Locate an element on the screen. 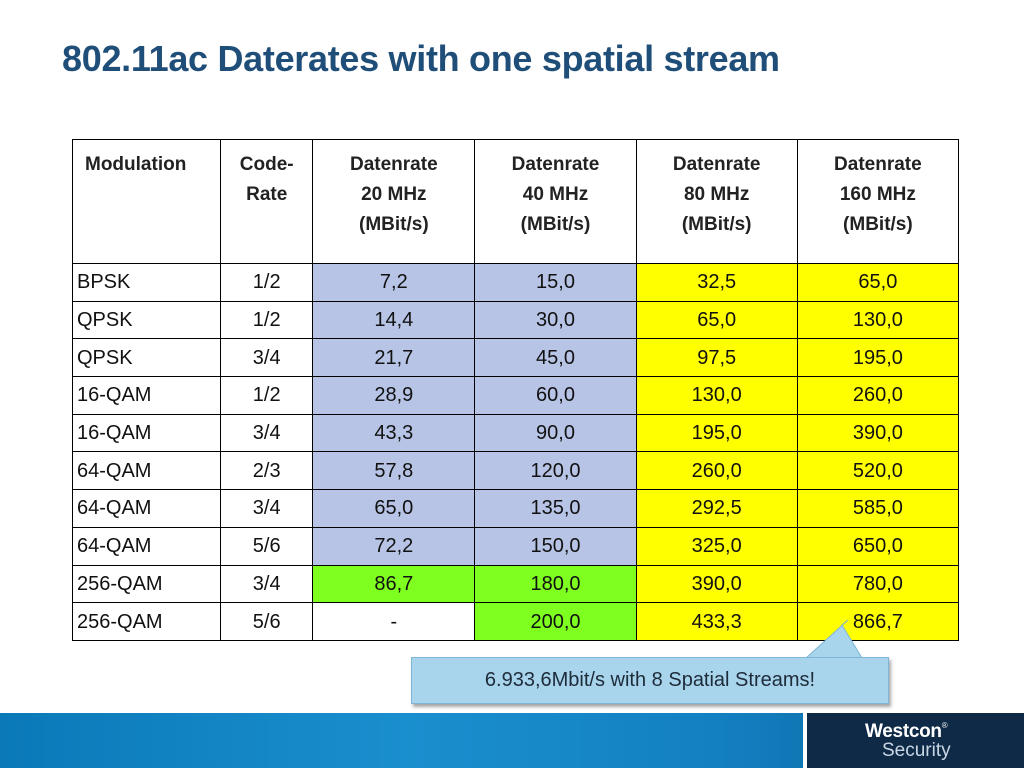  logo-wordmark: Westcon® is located at coordinates (906, 731).